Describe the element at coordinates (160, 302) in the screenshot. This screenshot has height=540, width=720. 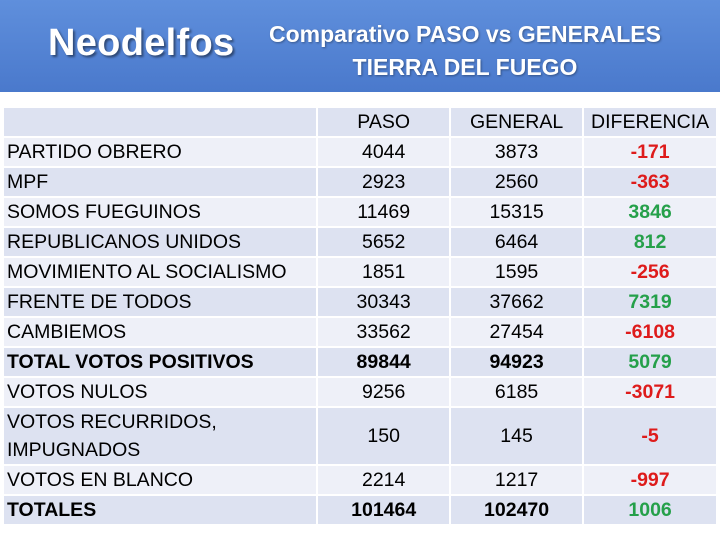
I see `row-name: FRENTE DE TODOS` at that location.